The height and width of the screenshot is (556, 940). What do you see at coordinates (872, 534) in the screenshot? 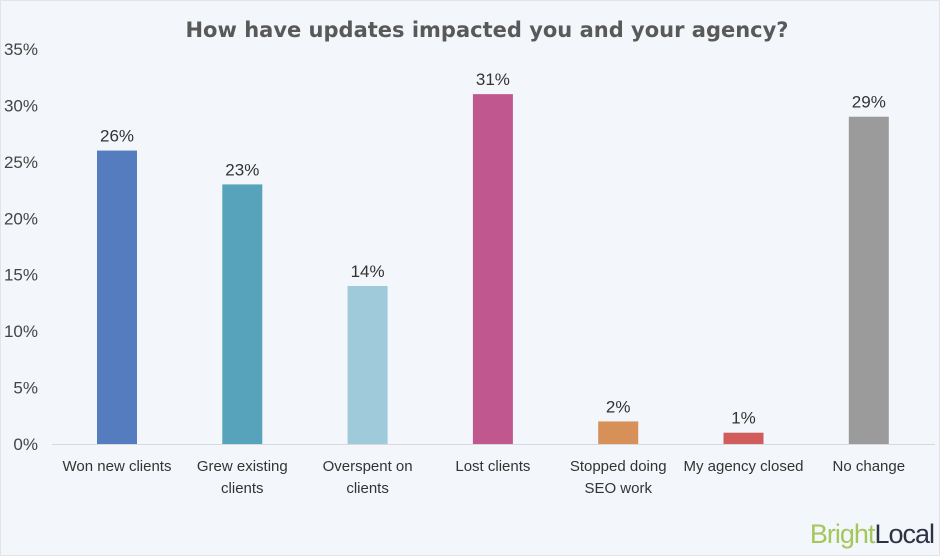
I see `brightlocal-logo: BrightLocal` at bounding box center [872, 534].